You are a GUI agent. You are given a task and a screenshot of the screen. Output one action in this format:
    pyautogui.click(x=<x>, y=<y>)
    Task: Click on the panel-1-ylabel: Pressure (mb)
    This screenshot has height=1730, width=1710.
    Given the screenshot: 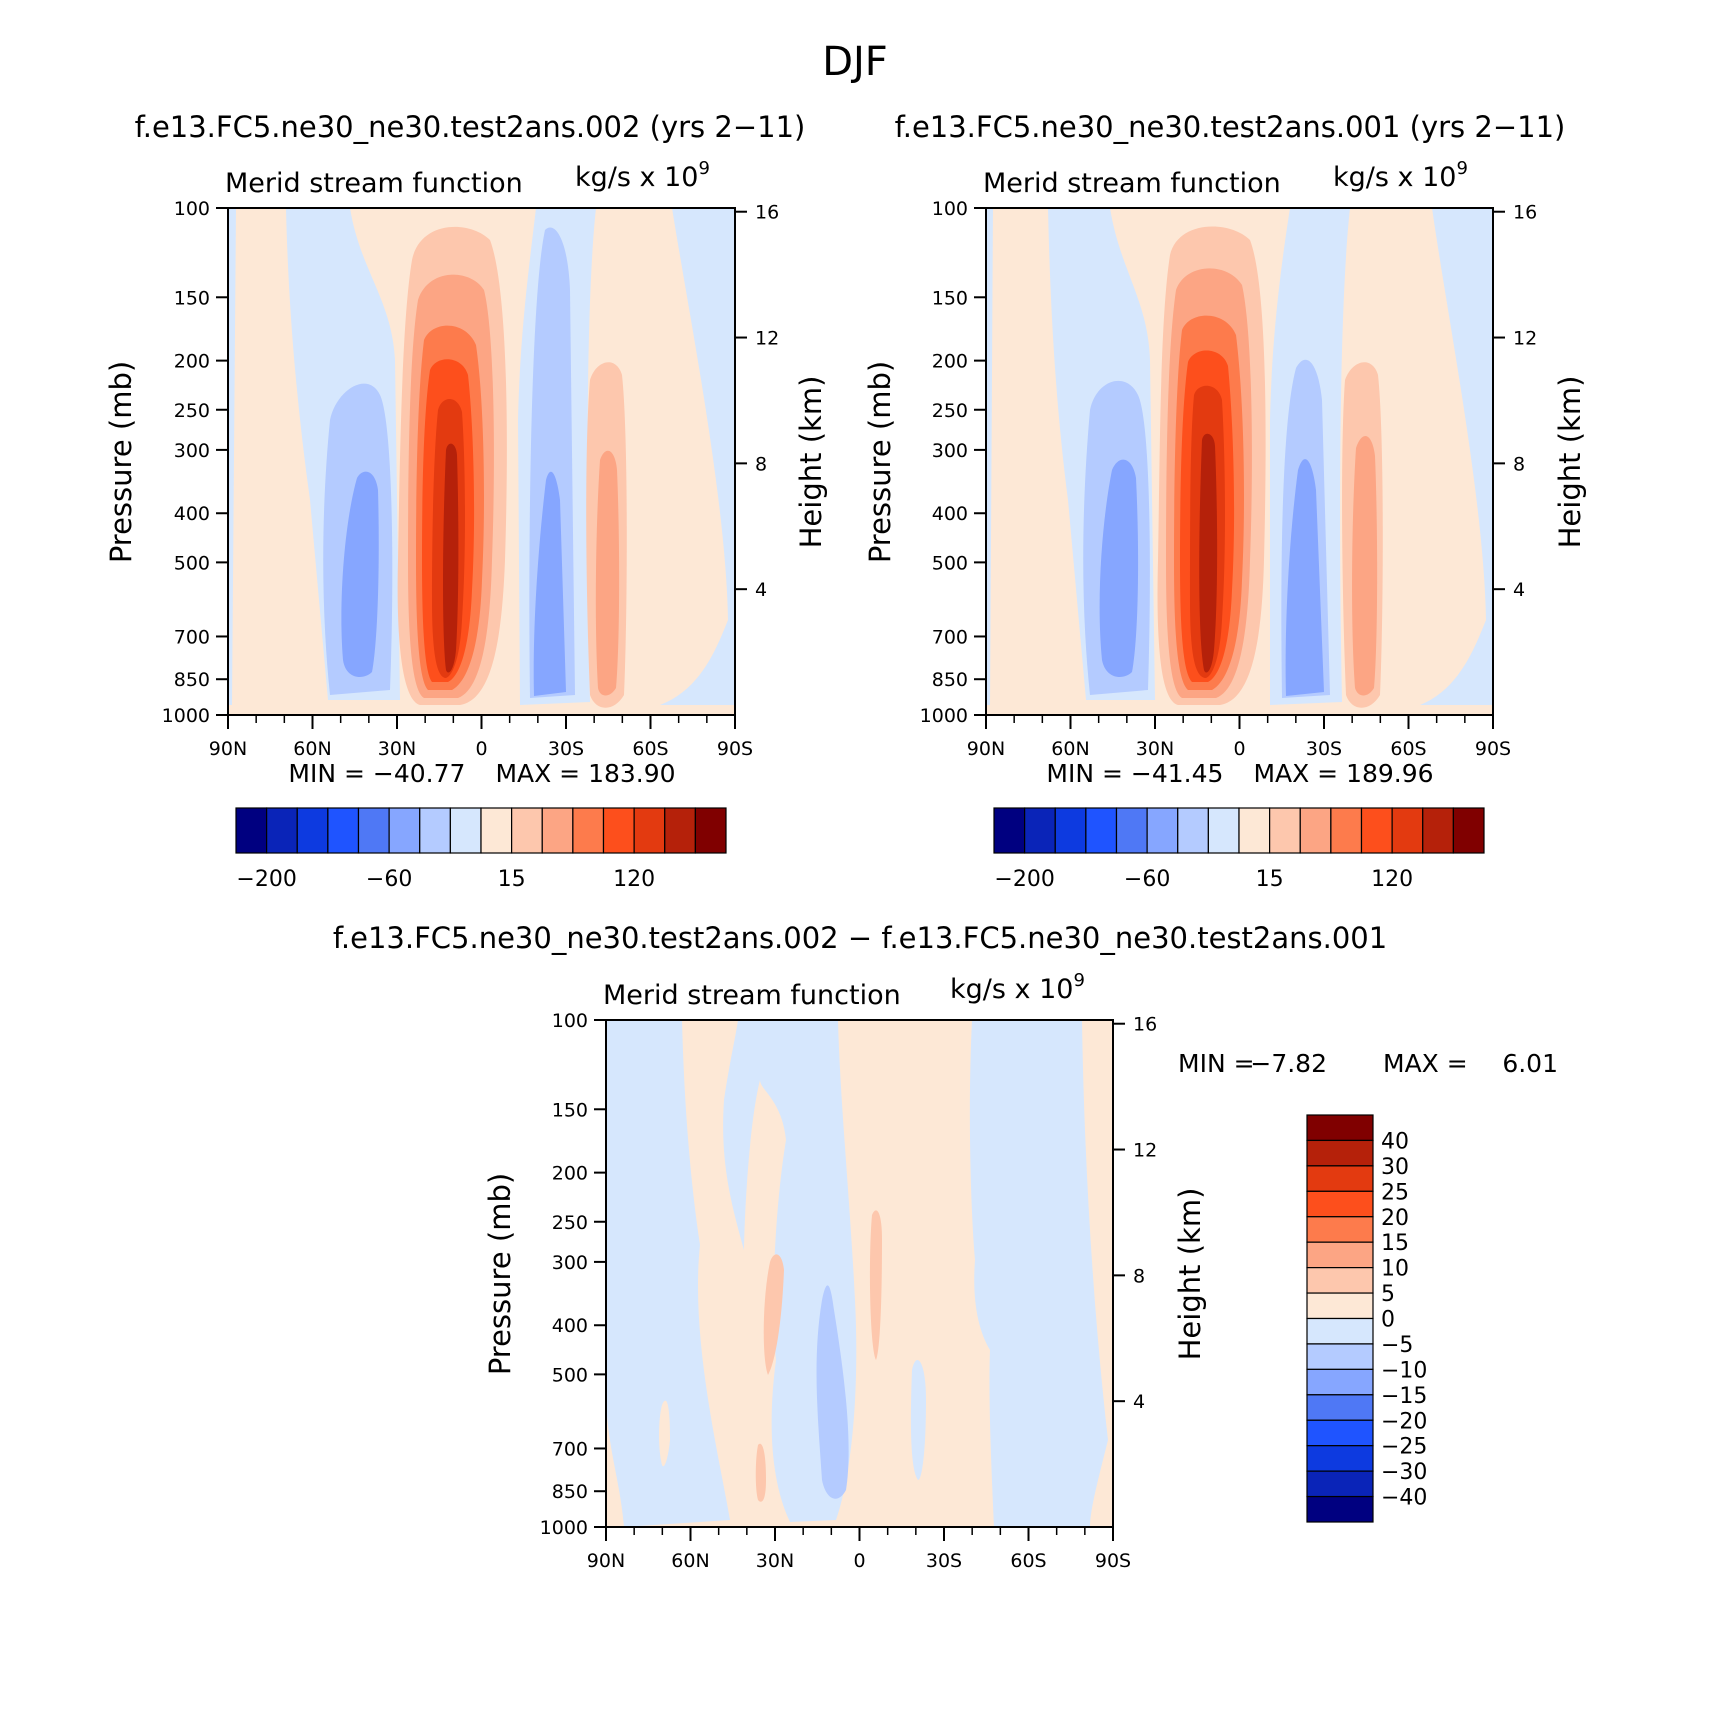 What is the action you would take?
    pyautogui.click(x=121, y=462)
    